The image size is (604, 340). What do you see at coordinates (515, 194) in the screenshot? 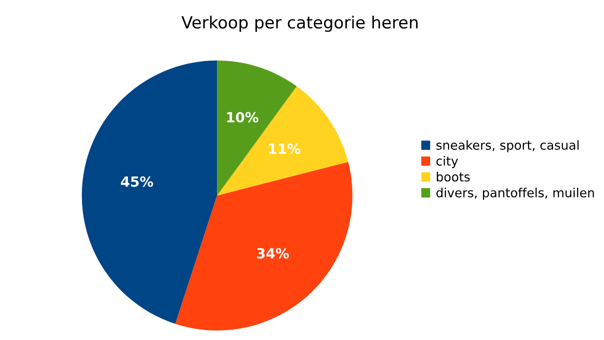
I see `legend-label: divers, pantoffels, muilen` at bounding box center [515, 194].